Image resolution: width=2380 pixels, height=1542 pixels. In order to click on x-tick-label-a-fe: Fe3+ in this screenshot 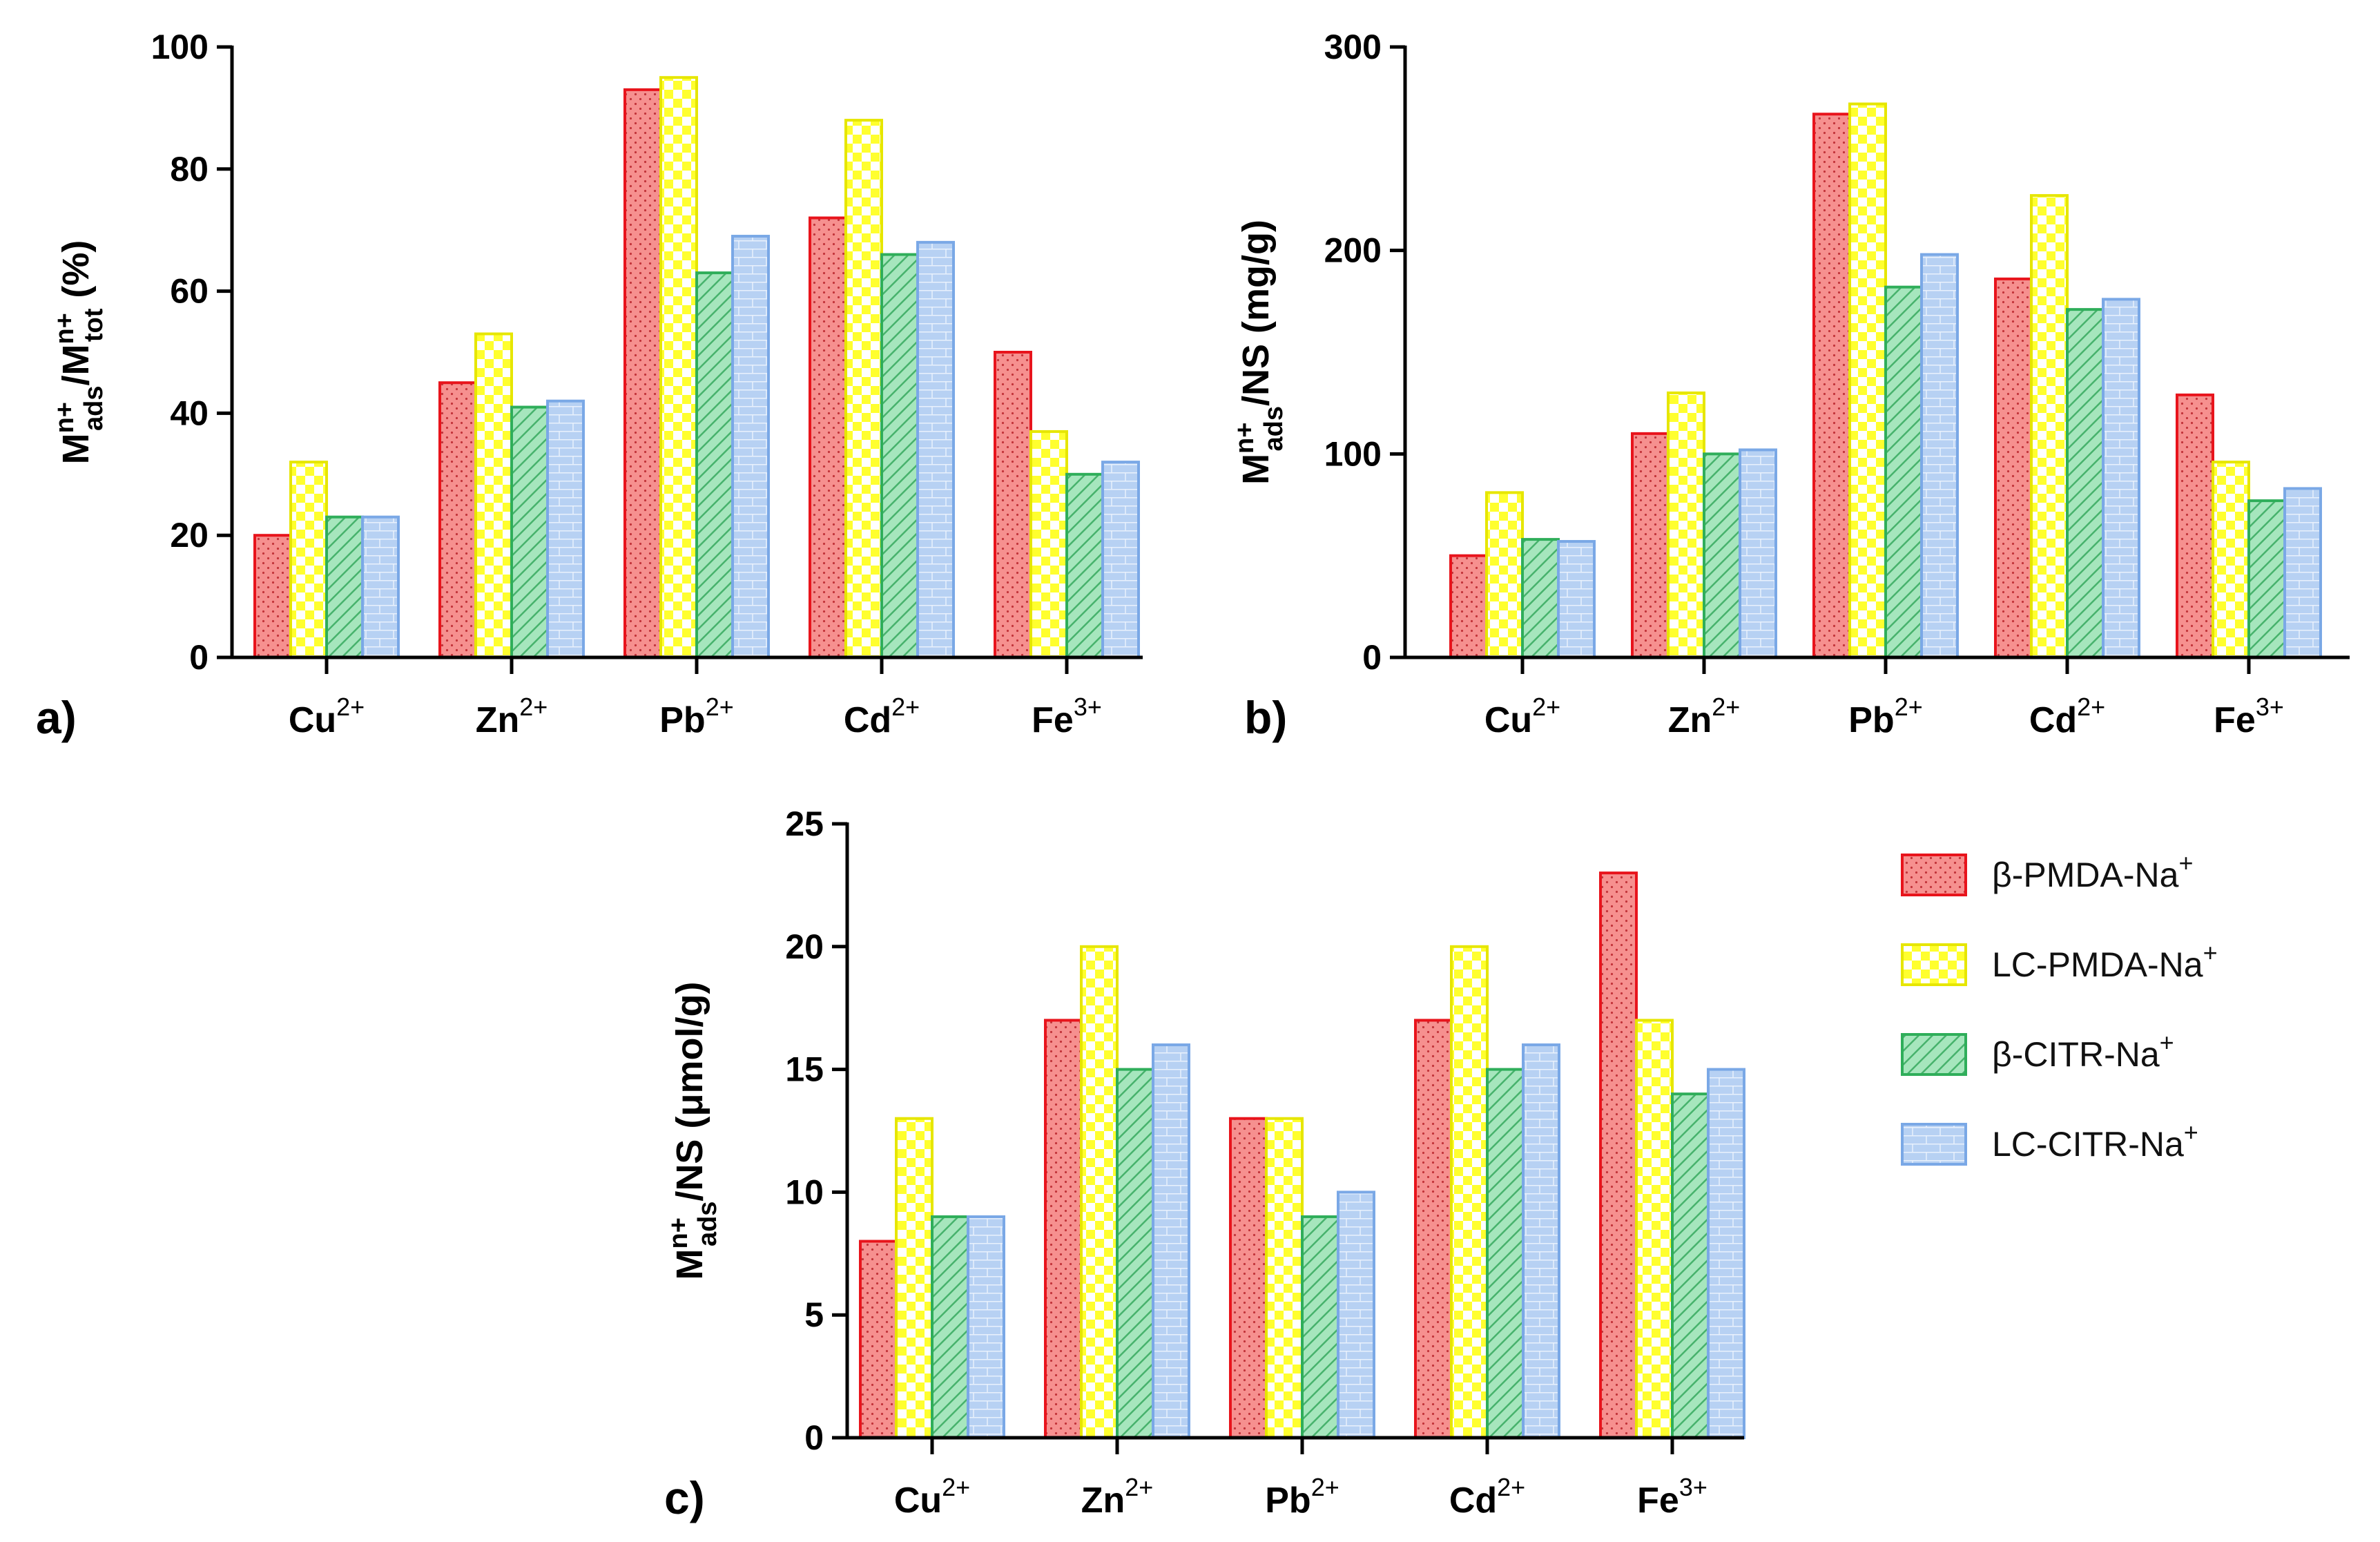, I will do `click(1067, 716)`.